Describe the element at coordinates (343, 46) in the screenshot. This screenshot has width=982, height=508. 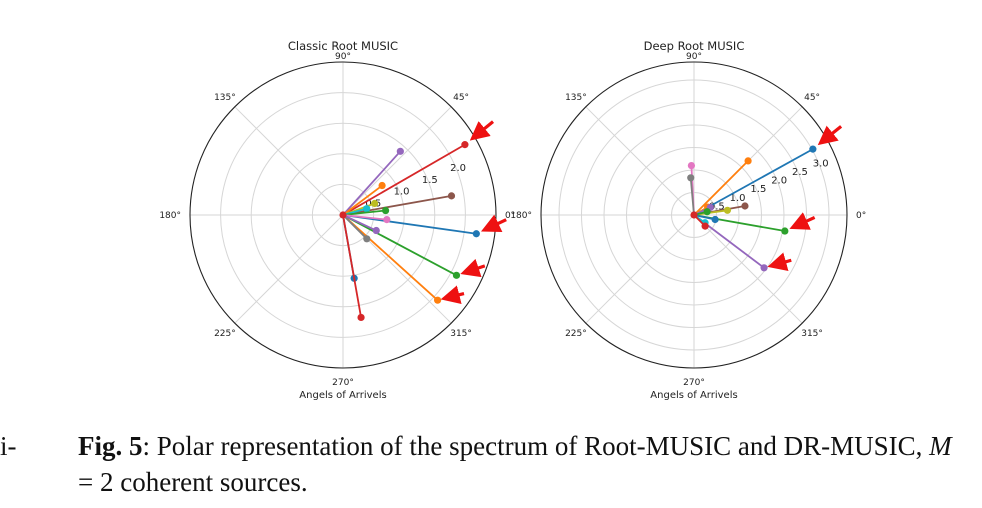
I see `chart-title: Classic Root MUSIC` at that location.